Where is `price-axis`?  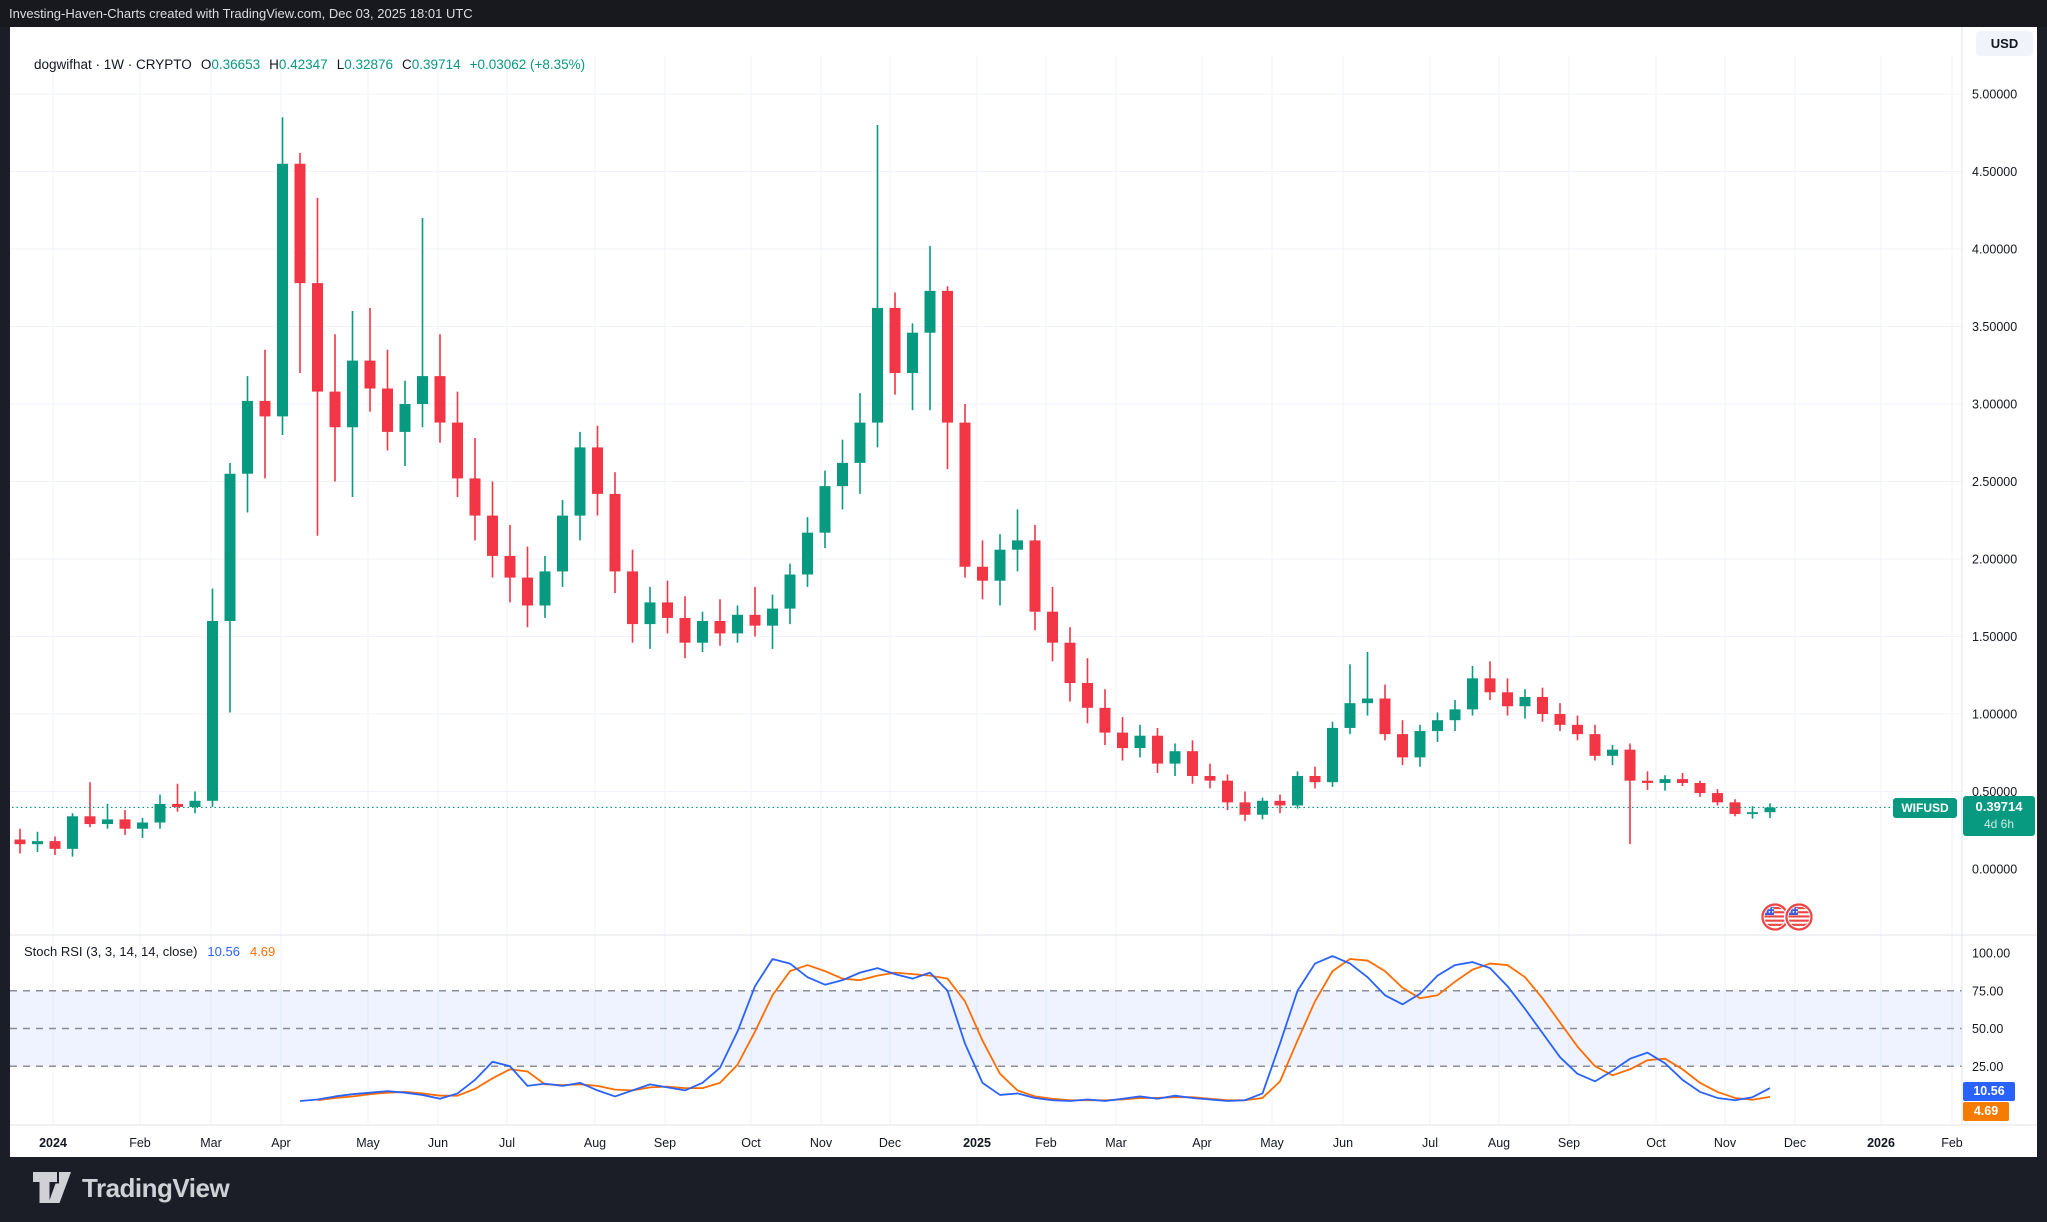 price-axis is located at coordinates (1999, 576).